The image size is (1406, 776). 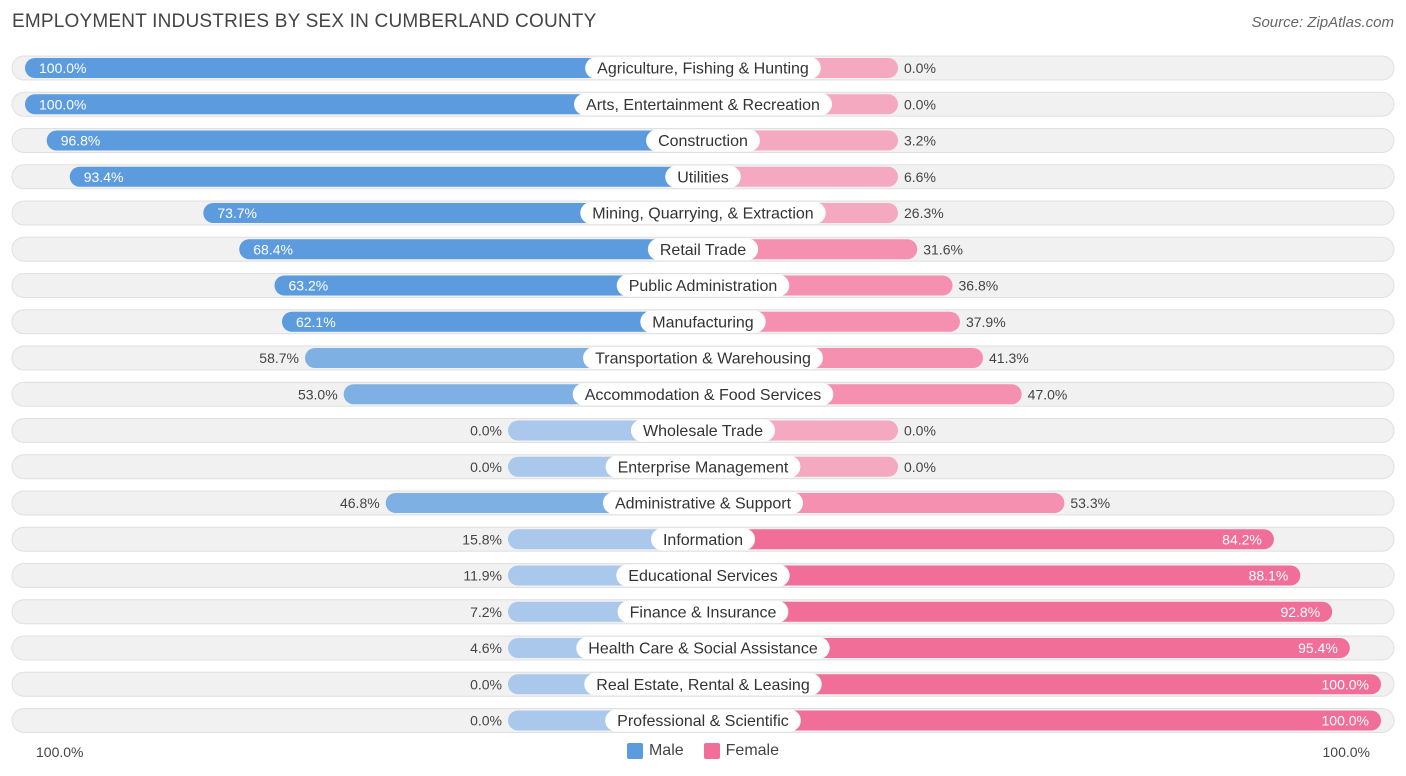 I want to click on legend-female: Female, so click(x=741, y=751).